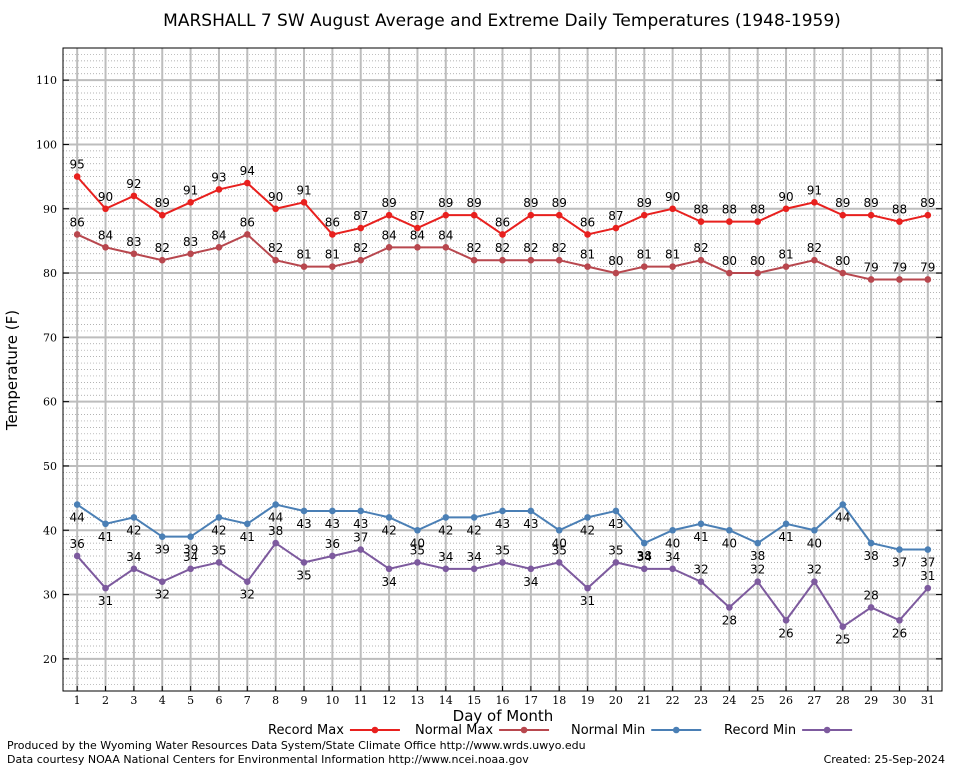  I want to click on created-date: Created: 25-Sep-2024, so click(884, 759).